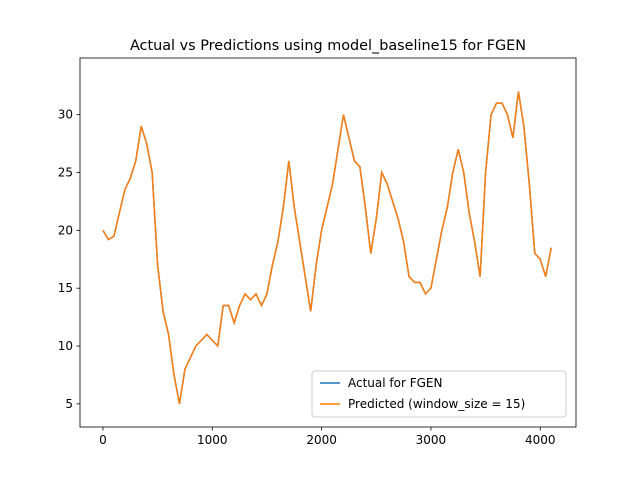 This screenshot has width=640, height=484. What do you see at coordinates (321, 440) in the screenshot?
I see `x-tick-label: 2000` at bounding box center [321, 440].